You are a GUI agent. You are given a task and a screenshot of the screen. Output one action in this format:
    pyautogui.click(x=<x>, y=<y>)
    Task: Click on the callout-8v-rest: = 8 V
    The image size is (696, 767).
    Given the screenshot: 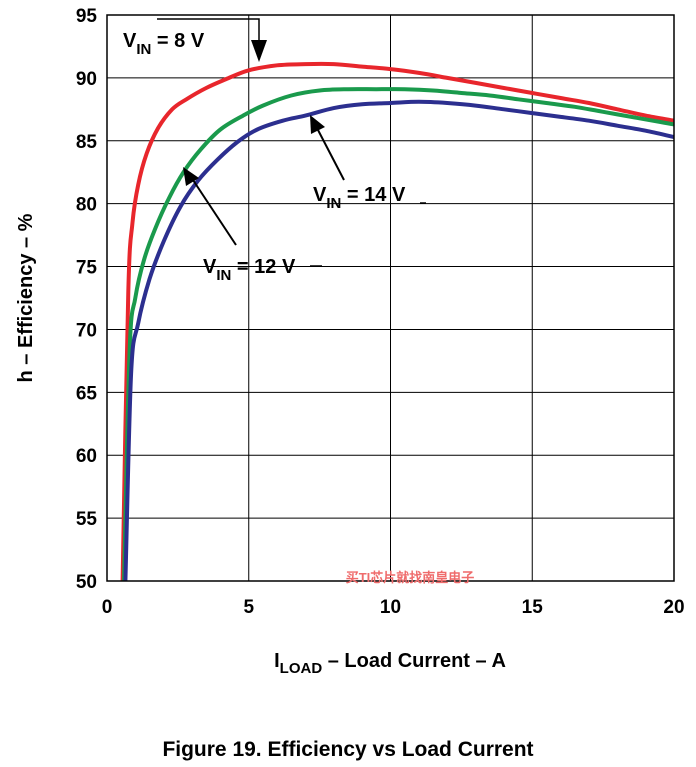 What is the action you would take?
    pyautogui.click(x=177, y=41)
    